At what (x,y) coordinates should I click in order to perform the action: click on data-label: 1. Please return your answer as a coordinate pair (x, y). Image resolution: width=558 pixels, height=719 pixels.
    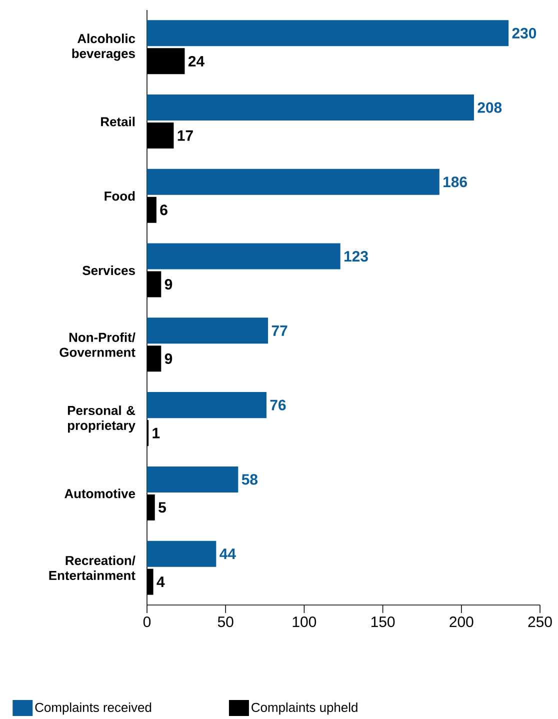
    Looking at the image, I should click on (156, 433).